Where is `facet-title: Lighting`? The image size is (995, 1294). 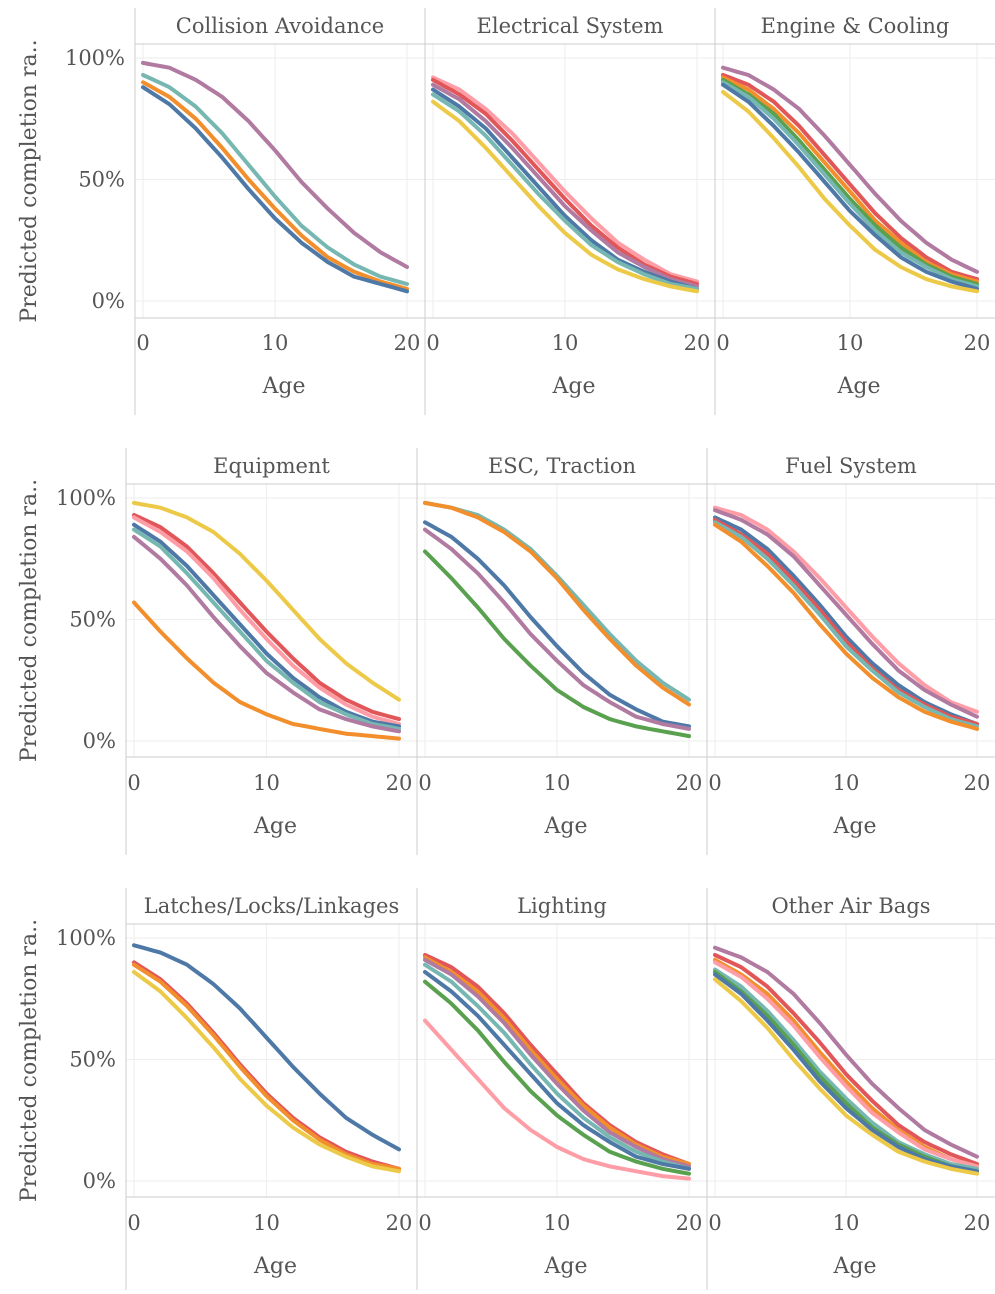
facet-title: Lighting is located at coordinates (562, 906).